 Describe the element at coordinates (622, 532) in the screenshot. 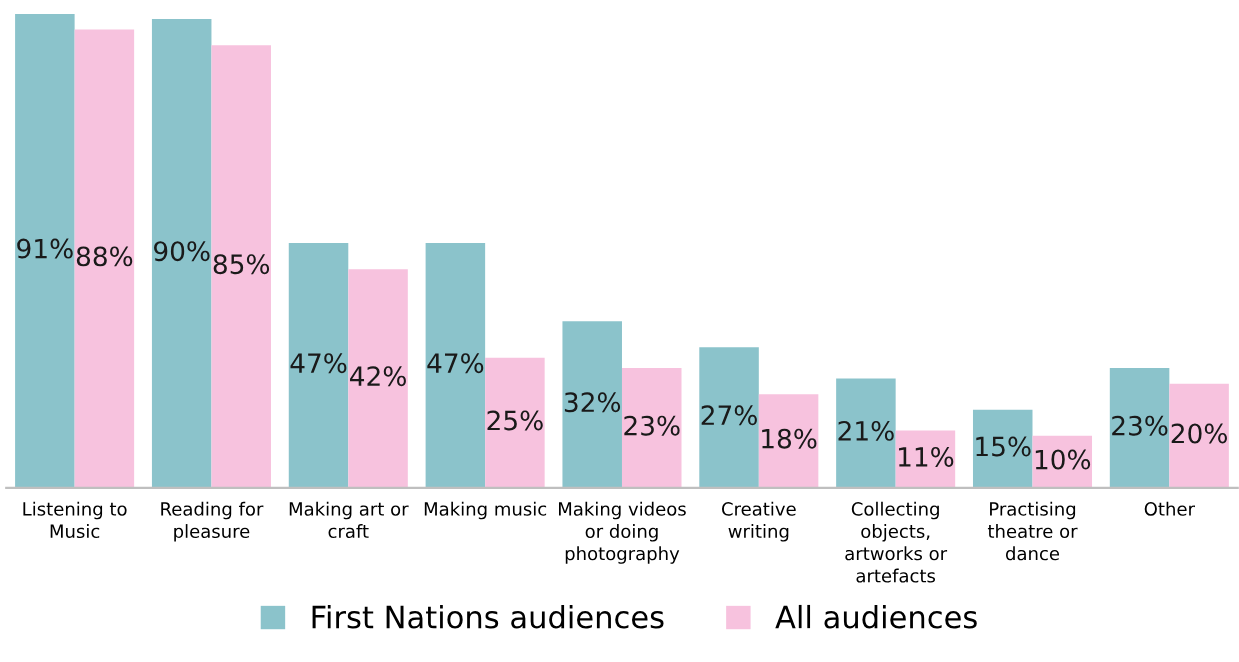

I see `x-tick-label: Making videos or doing photography` at that location.